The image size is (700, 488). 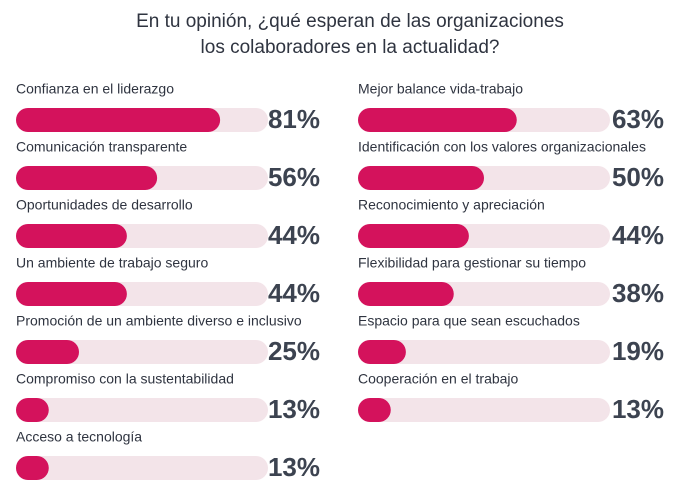 I want to click on category-label: Cooperación en el trabajo, so click(x=438, y=379).